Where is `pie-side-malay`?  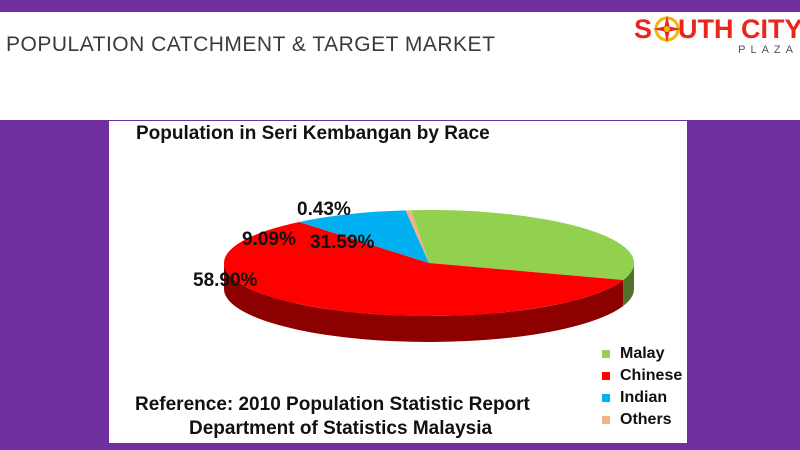
pie-side-malay is located at coordinates (628, 285).